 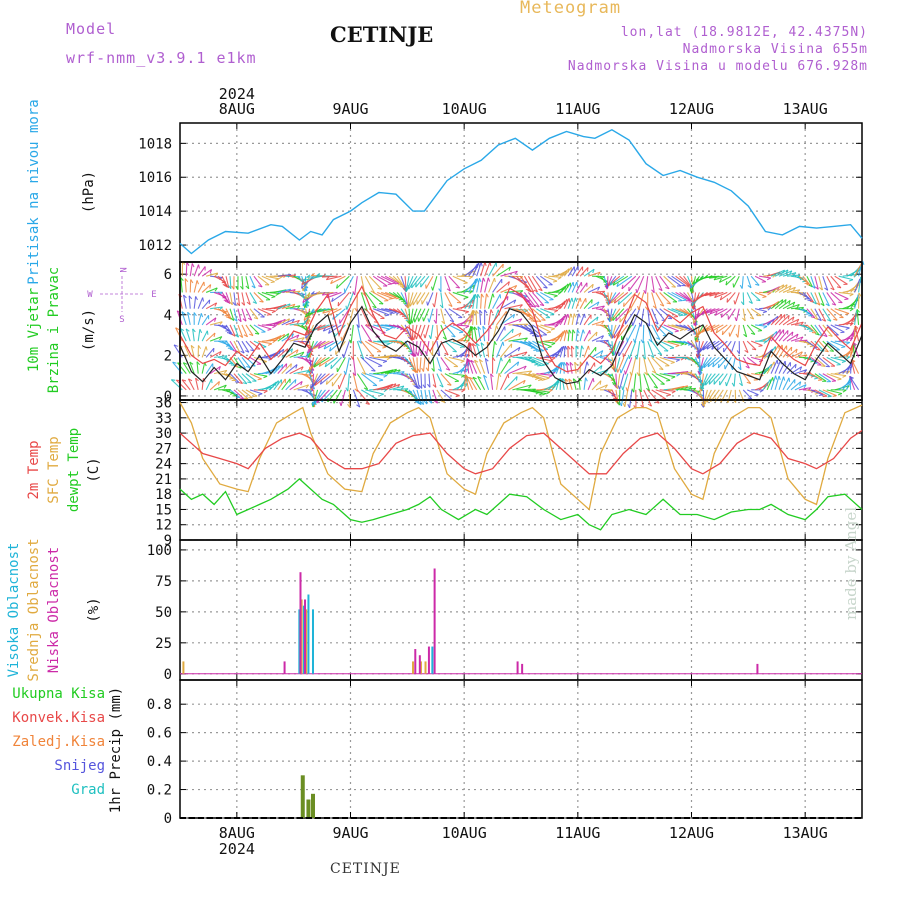 I want to click on bottom-year-label: 2024, so click(x=237, y=849).